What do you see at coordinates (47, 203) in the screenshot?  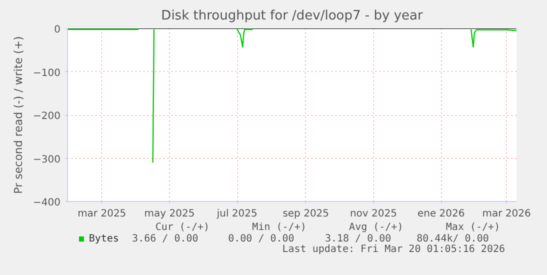 I see `y-tick-label: −400` at bounding box center [47, 203].